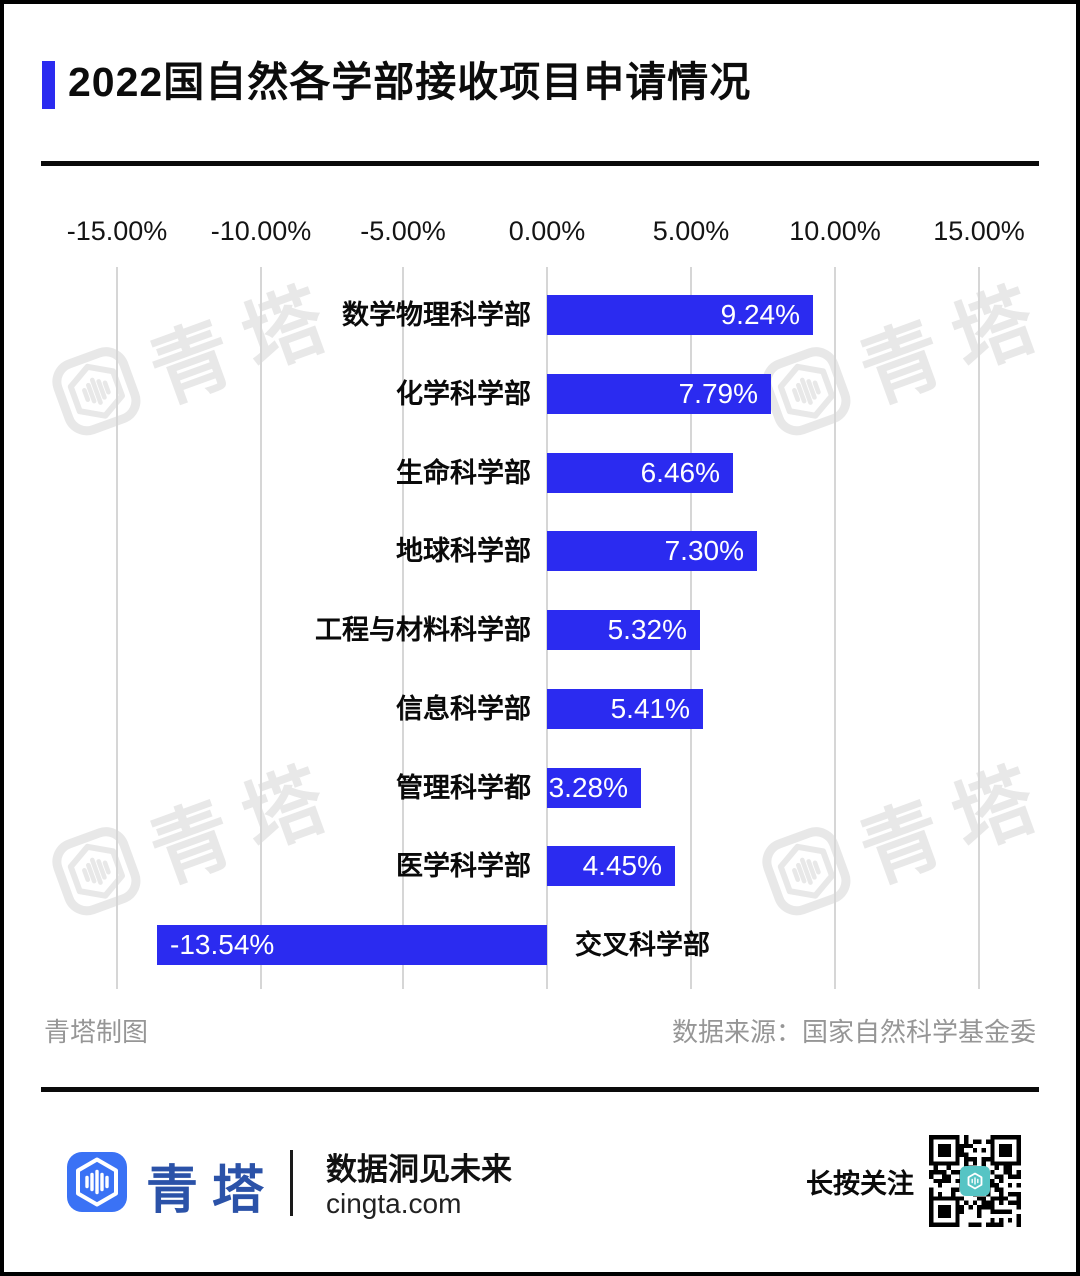 The height and width of the screenshot is (1276, 1080). What do you see at coordinates (463, 472) in the screenshot?
I see `category-label: 生命科学部` at bounding box center [463, 472].